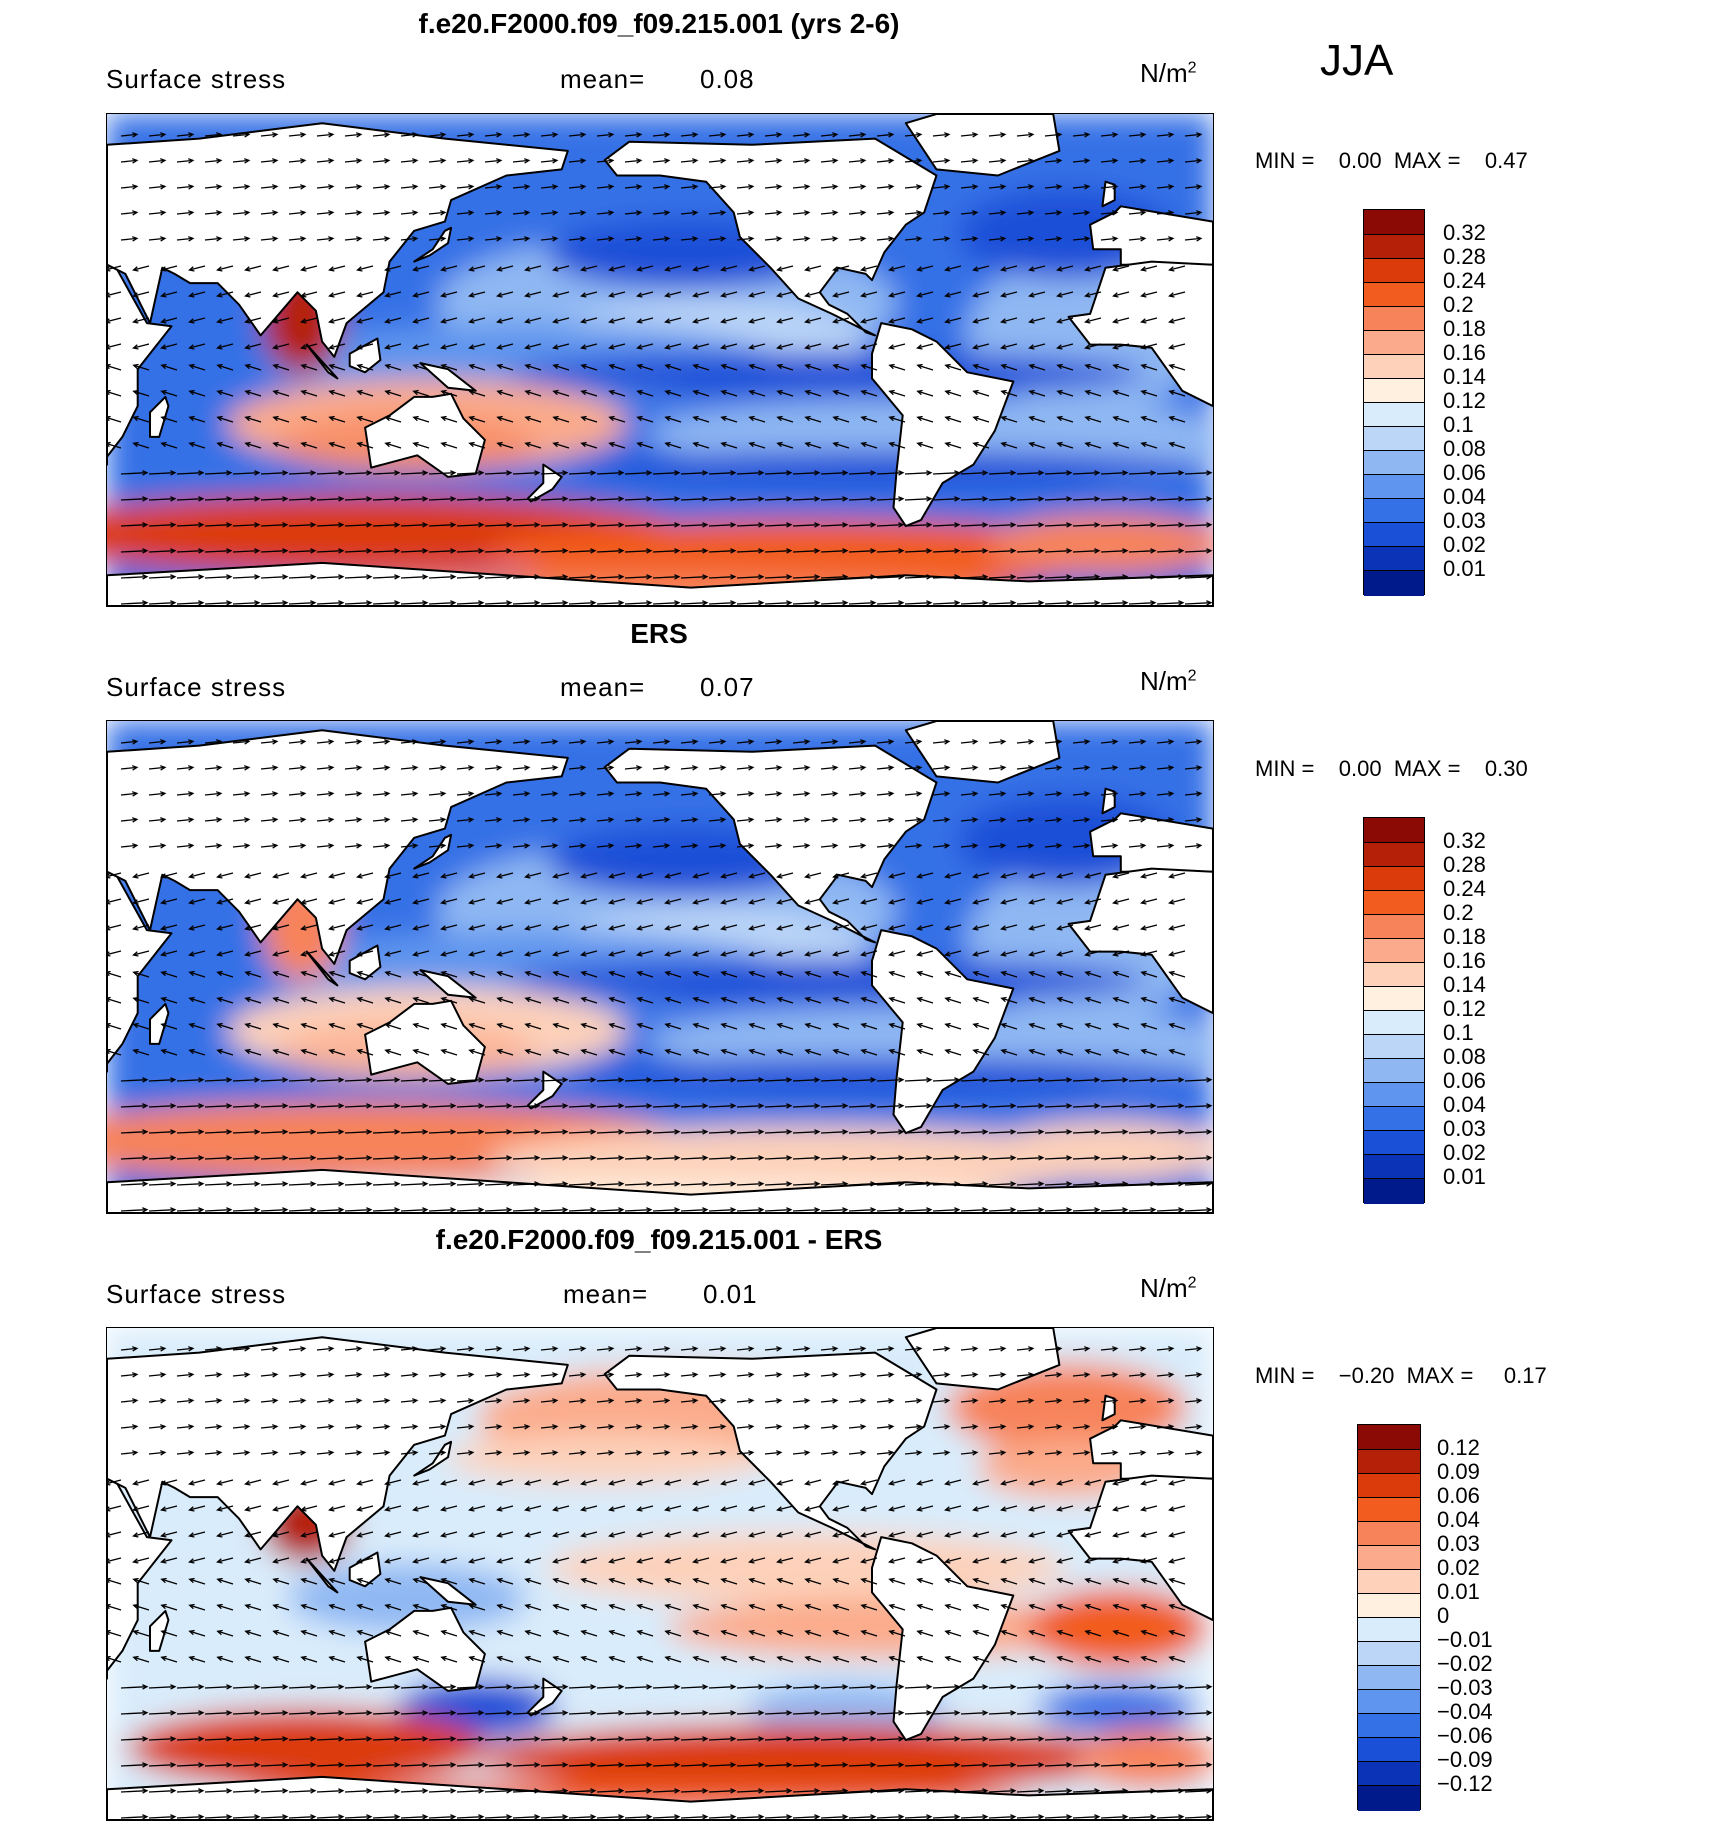  What do you see at coordinates (1285, 160) in the screenshot?
I see `panel-1-min-label: MIN =` at bounding box center [1285, 160].